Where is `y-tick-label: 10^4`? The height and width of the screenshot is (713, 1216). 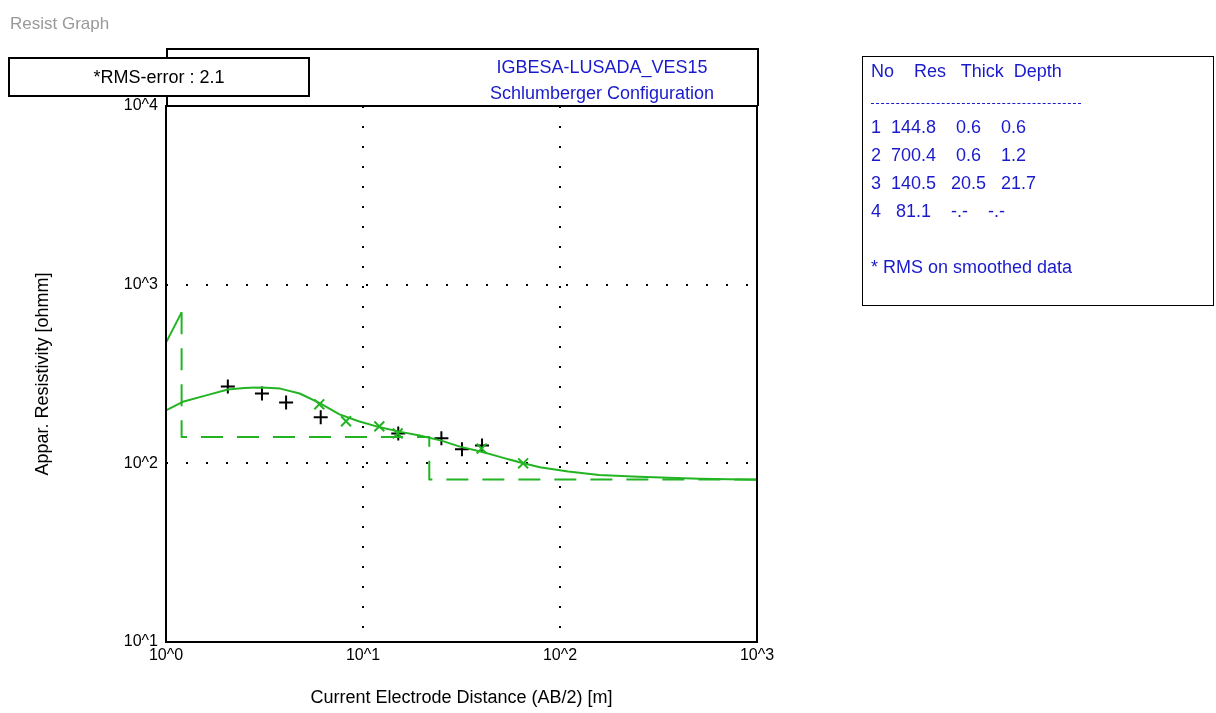 y-tick-label: 10^4 is located at coordinates (141, 105).